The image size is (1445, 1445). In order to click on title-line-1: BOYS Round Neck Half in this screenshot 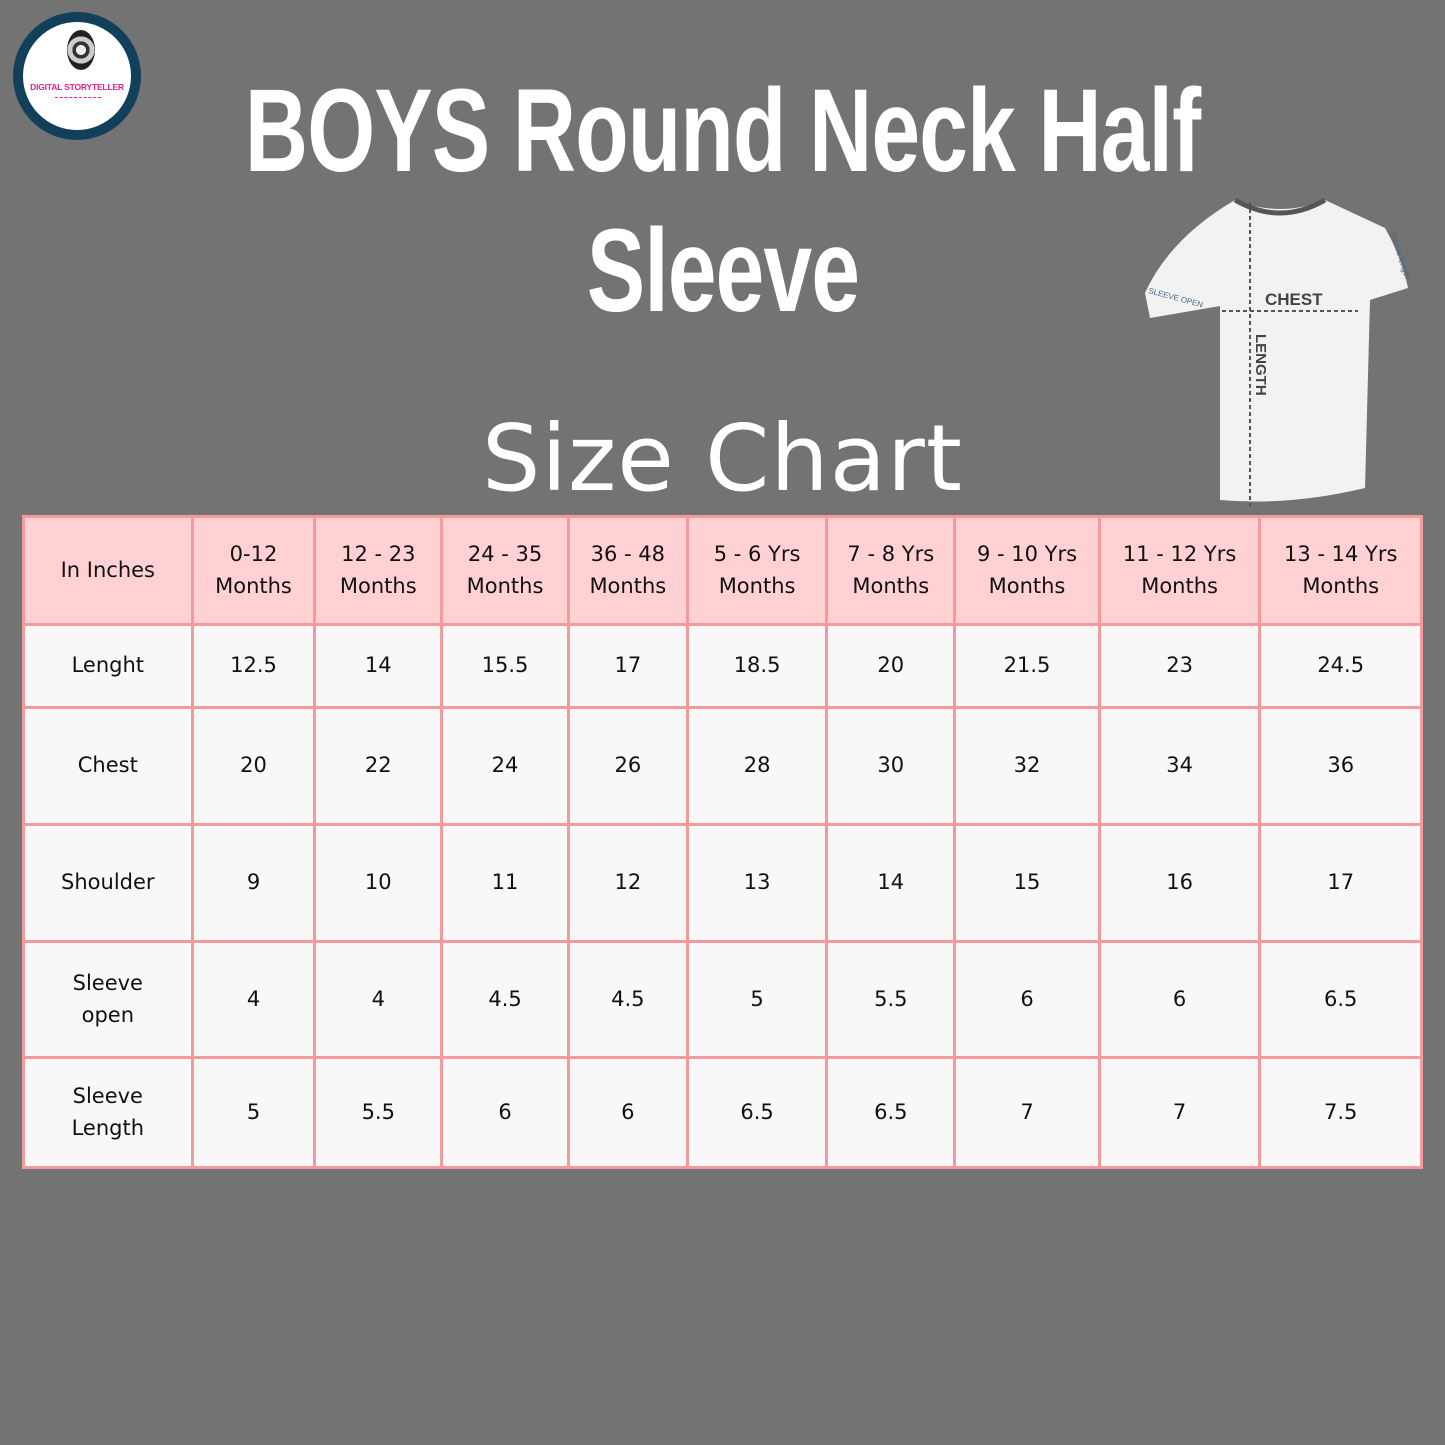, I will do `click(722, 131)`.